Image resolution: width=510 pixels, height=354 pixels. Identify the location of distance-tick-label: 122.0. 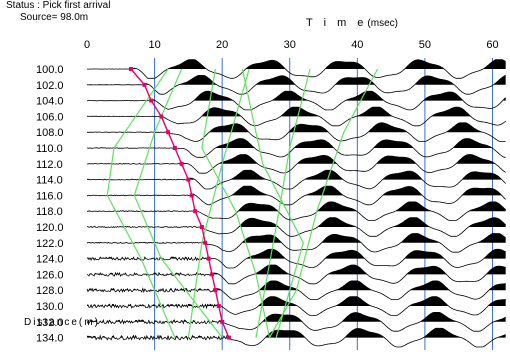
(50, 244).